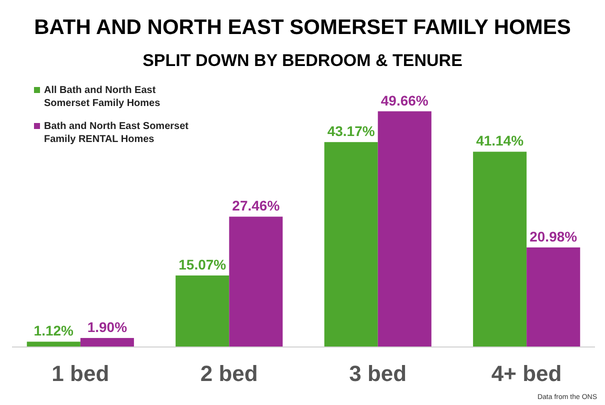  I want to click on data-label: 15.07%, so click(202, 264).